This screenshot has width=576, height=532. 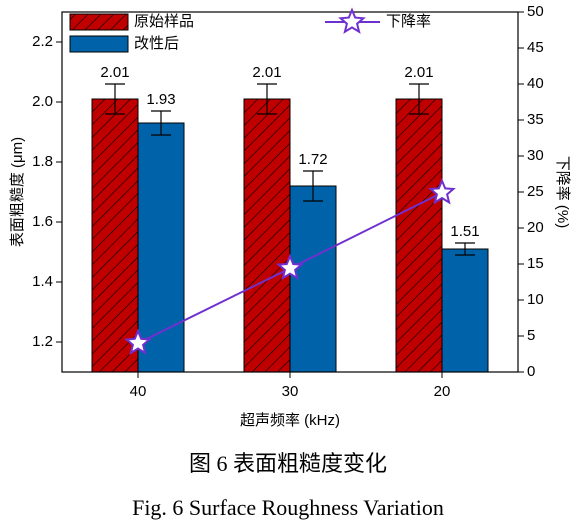 I want to click on y2-tick-label: 45, so click(x=535, y=47).